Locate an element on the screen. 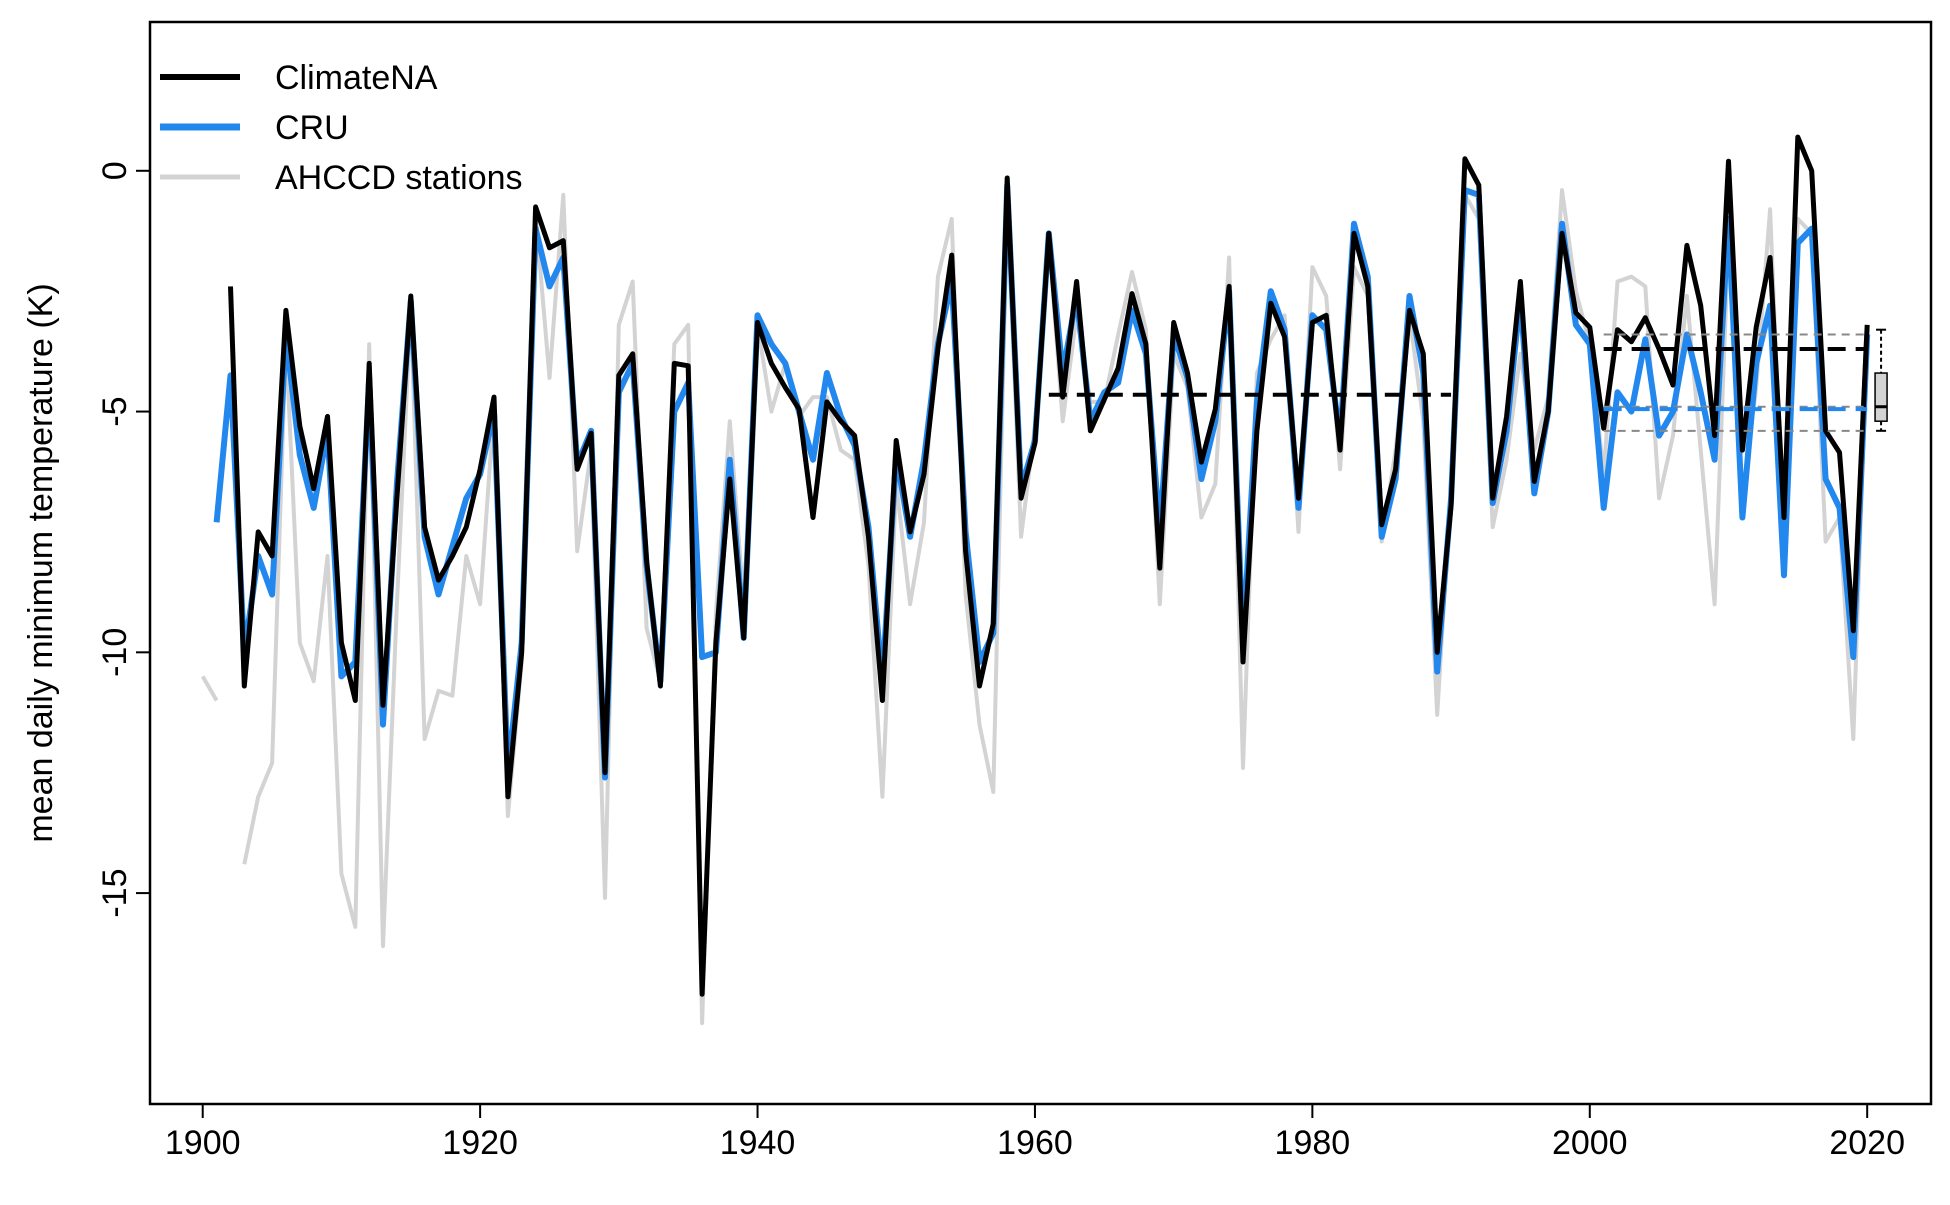 Image resolution: width=1950 pixels, height=1205 pixels. box-body is located at coordinates (1881, 397).